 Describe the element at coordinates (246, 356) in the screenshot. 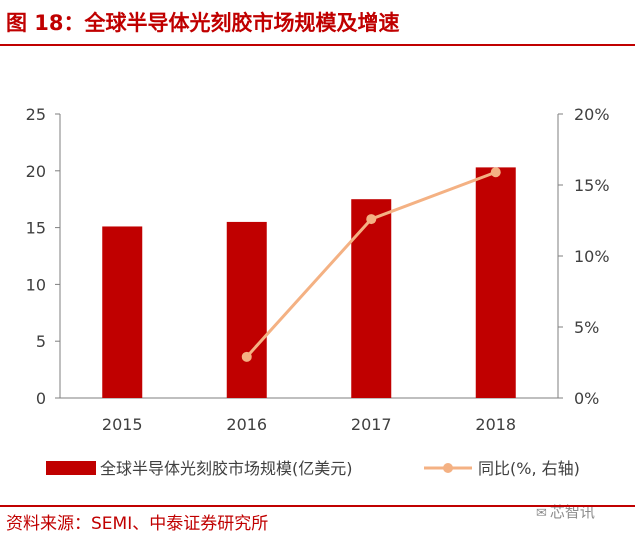

I see `growth-point-2016` at that location.